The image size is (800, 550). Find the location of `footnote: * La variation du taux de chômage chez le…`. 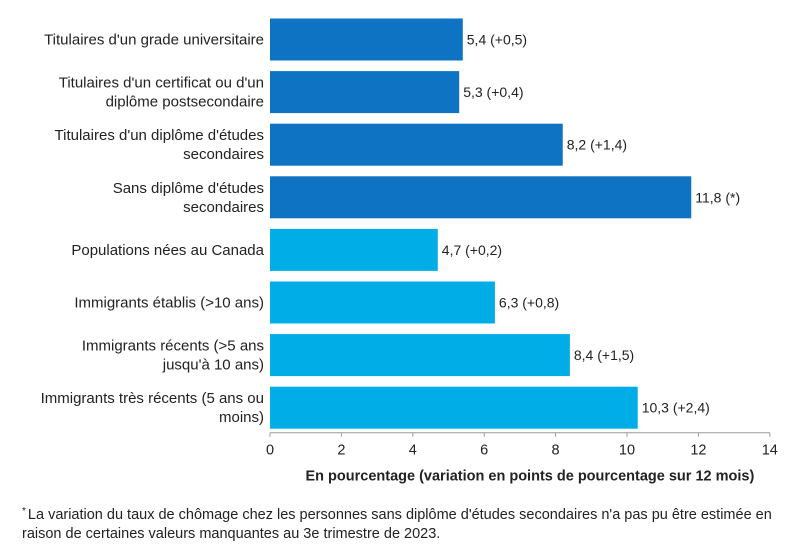

footnote: * La variation du taux de chômage chez le… is located at coordinates (407, 523).